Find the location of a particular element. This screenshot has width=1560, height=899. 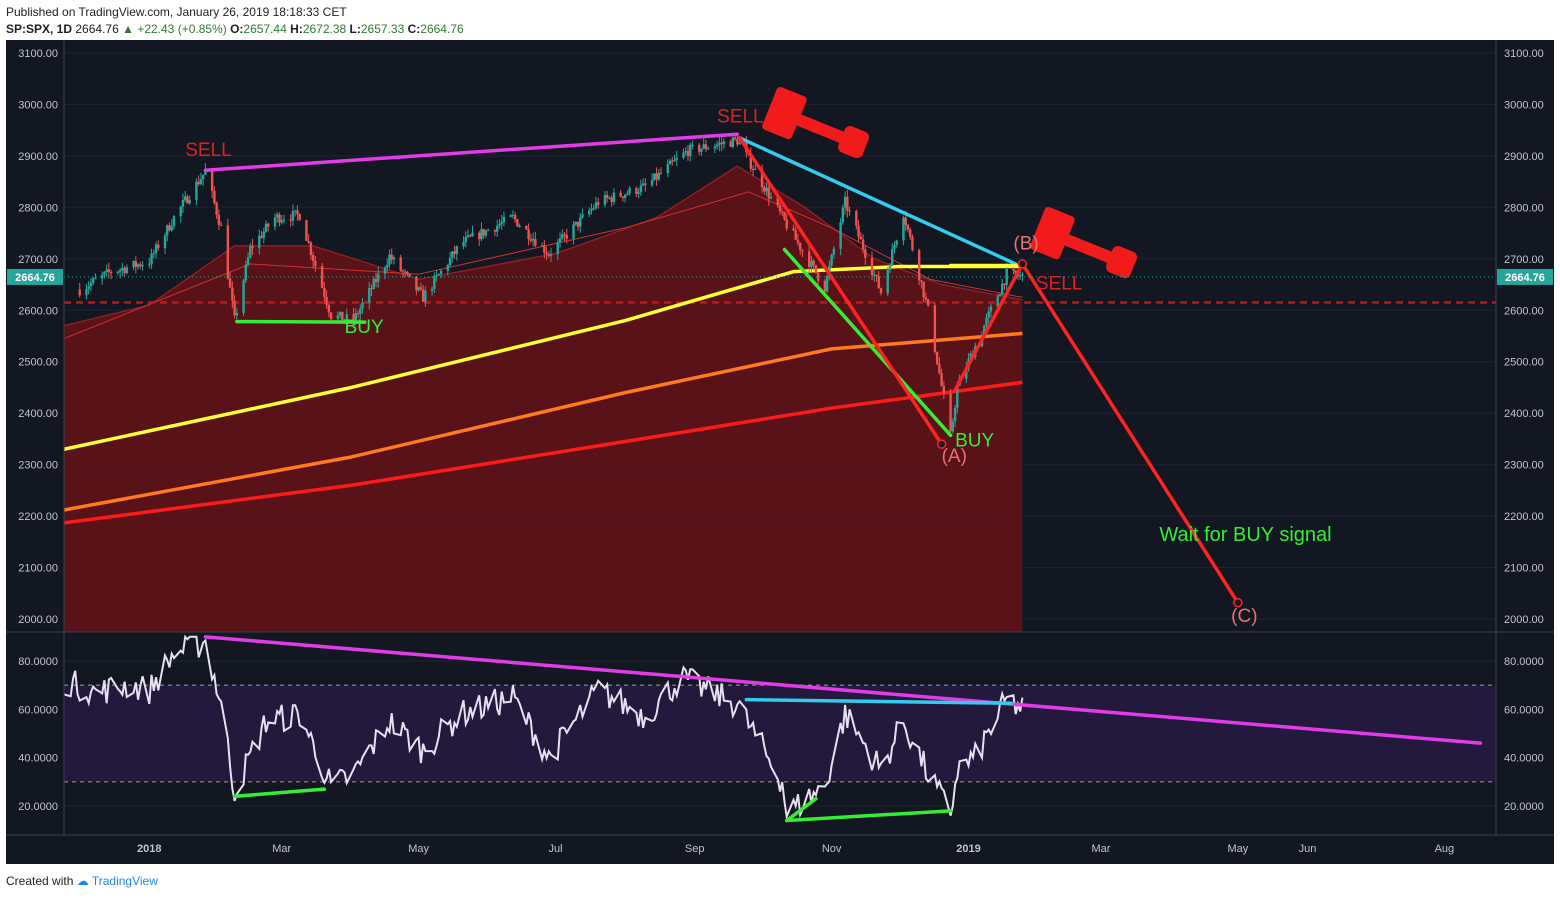

high-value: 2672.38 is located at coordinates (324, 29).